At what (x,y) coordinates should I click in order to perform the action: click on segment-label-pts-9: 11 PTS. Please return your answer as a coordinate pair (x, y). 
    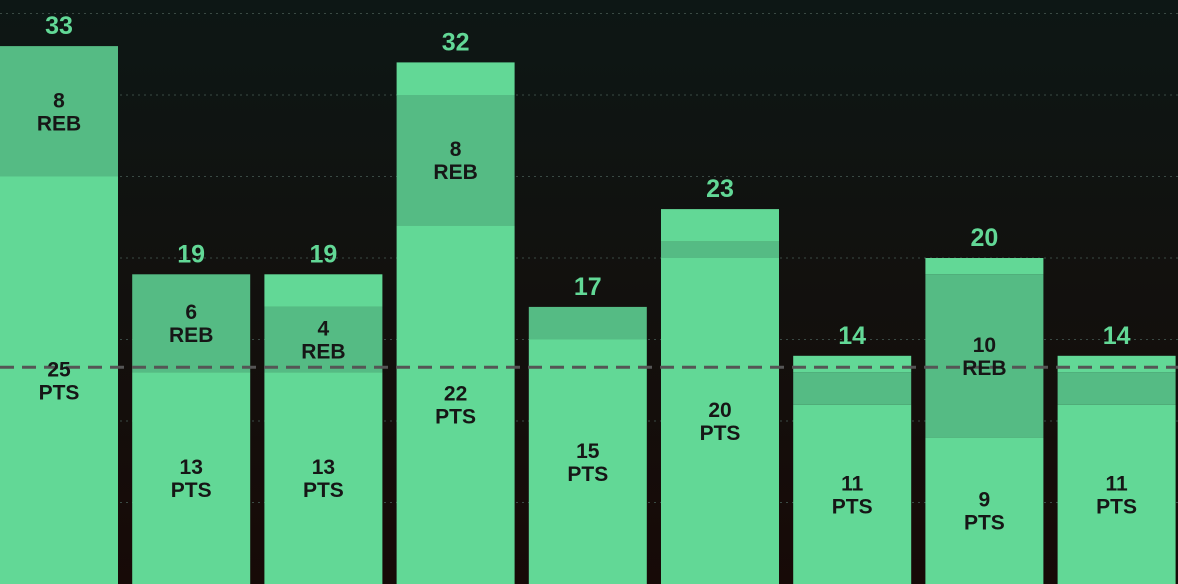
    Looking at the image, I should click on (1116, 495).